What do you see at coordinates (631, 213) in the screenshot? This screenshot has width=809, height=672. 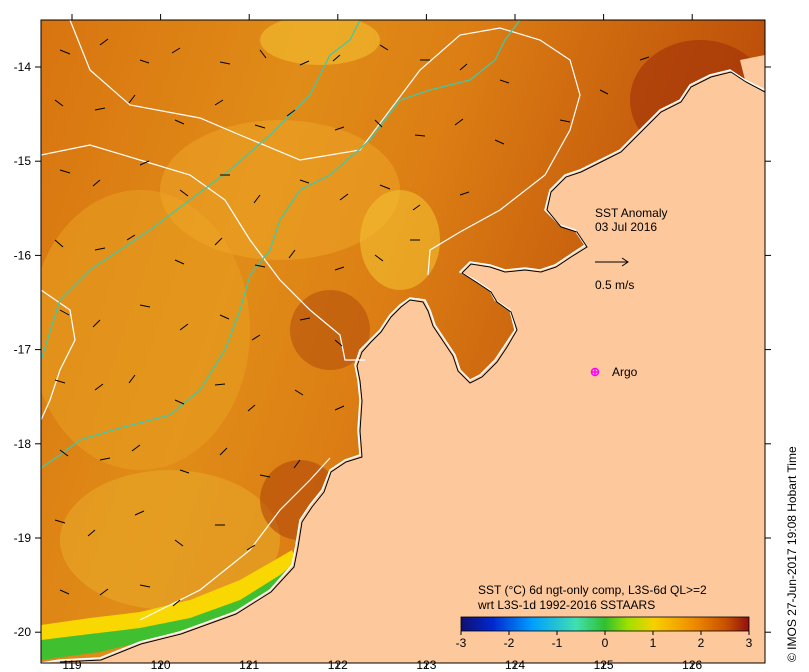 I see `anomaly-title: SST Anomaly` at bounding box center [631, 213].